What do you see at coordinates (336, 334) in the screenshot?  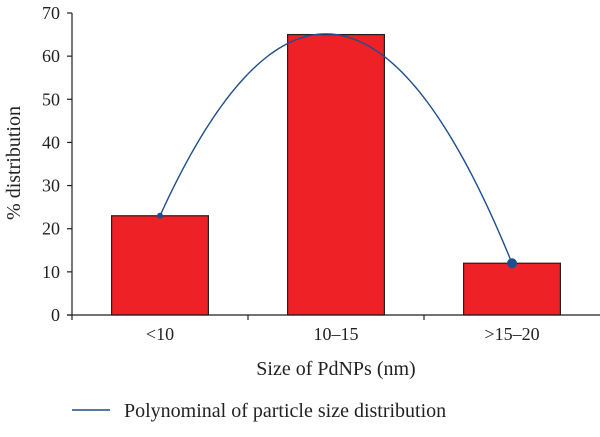 I see `x-tick-label-1: 10–15` at bounding box center [336, 334].